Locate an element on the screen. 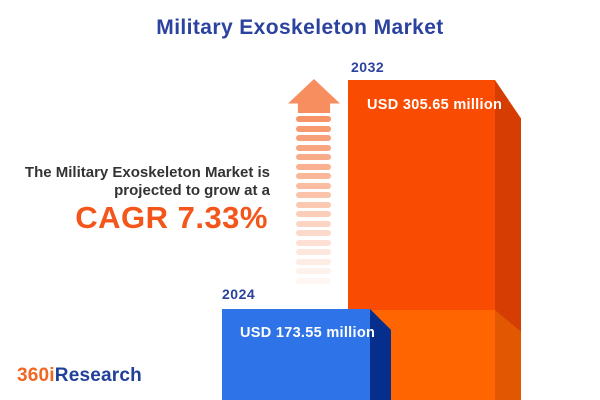 This screenshot has height=400, width=600. bar-2032-upper-face is located at coordinates (421, 195).